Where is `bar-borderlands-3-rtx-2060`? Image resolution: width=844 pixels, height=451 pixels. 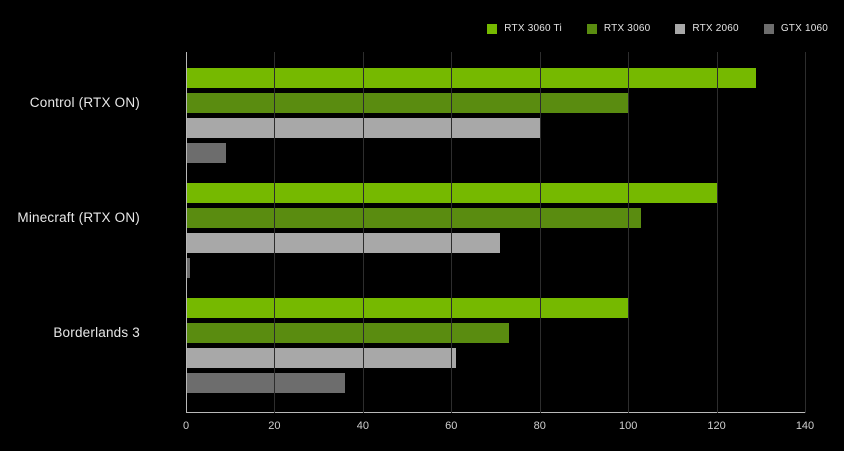 bar-borderlands-3-rtx-2060 is located at coordinates (321, 358).